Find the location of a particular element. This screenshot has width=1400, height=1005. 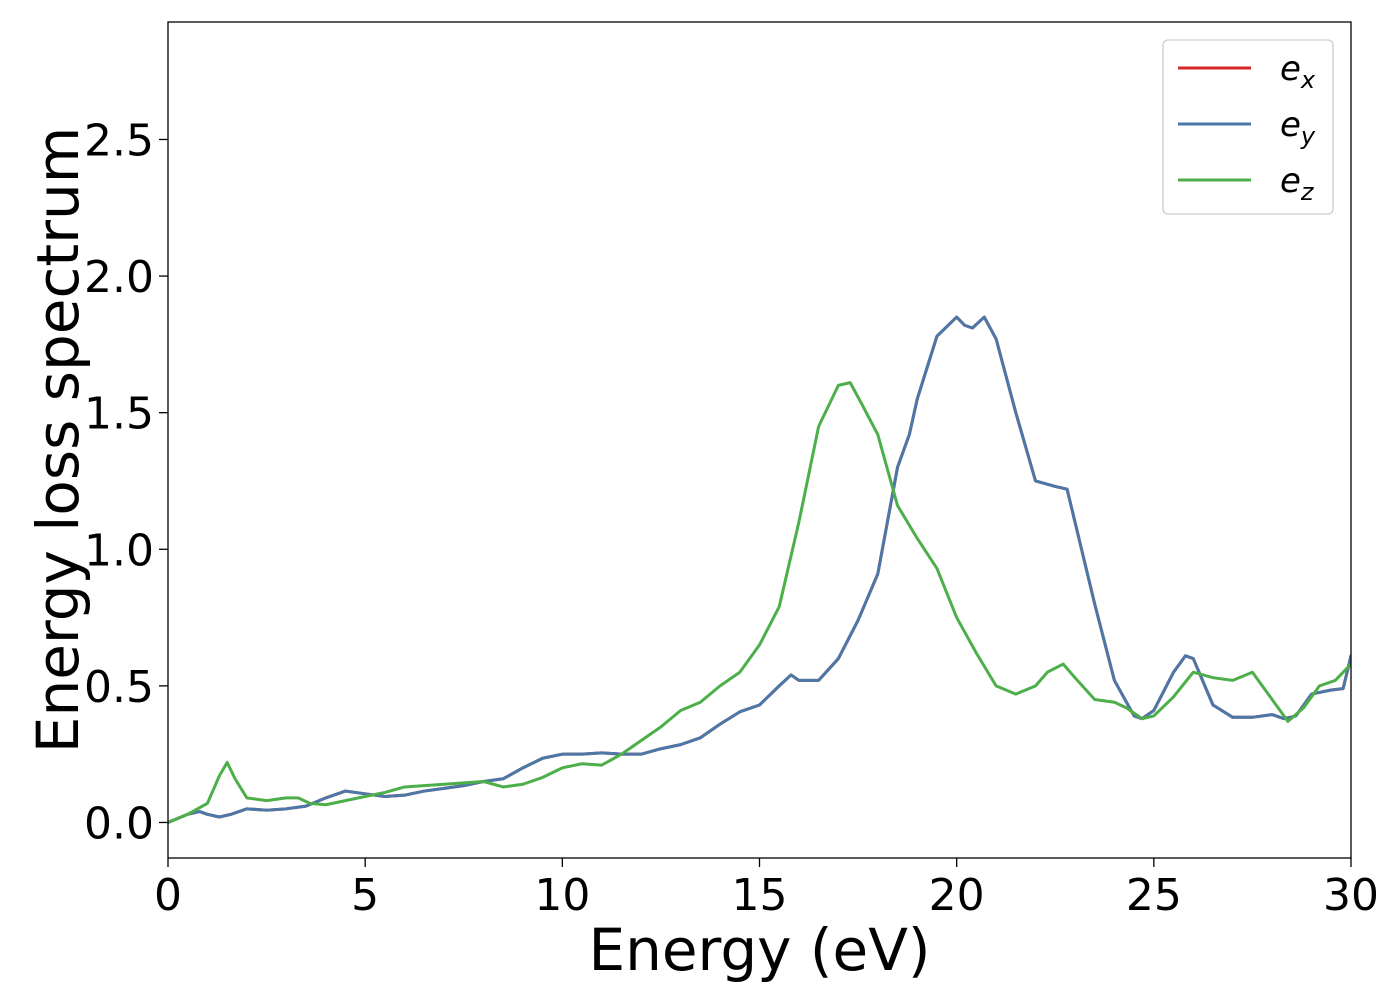

legend: ex ey ez is located at coordinates (1248, 127).